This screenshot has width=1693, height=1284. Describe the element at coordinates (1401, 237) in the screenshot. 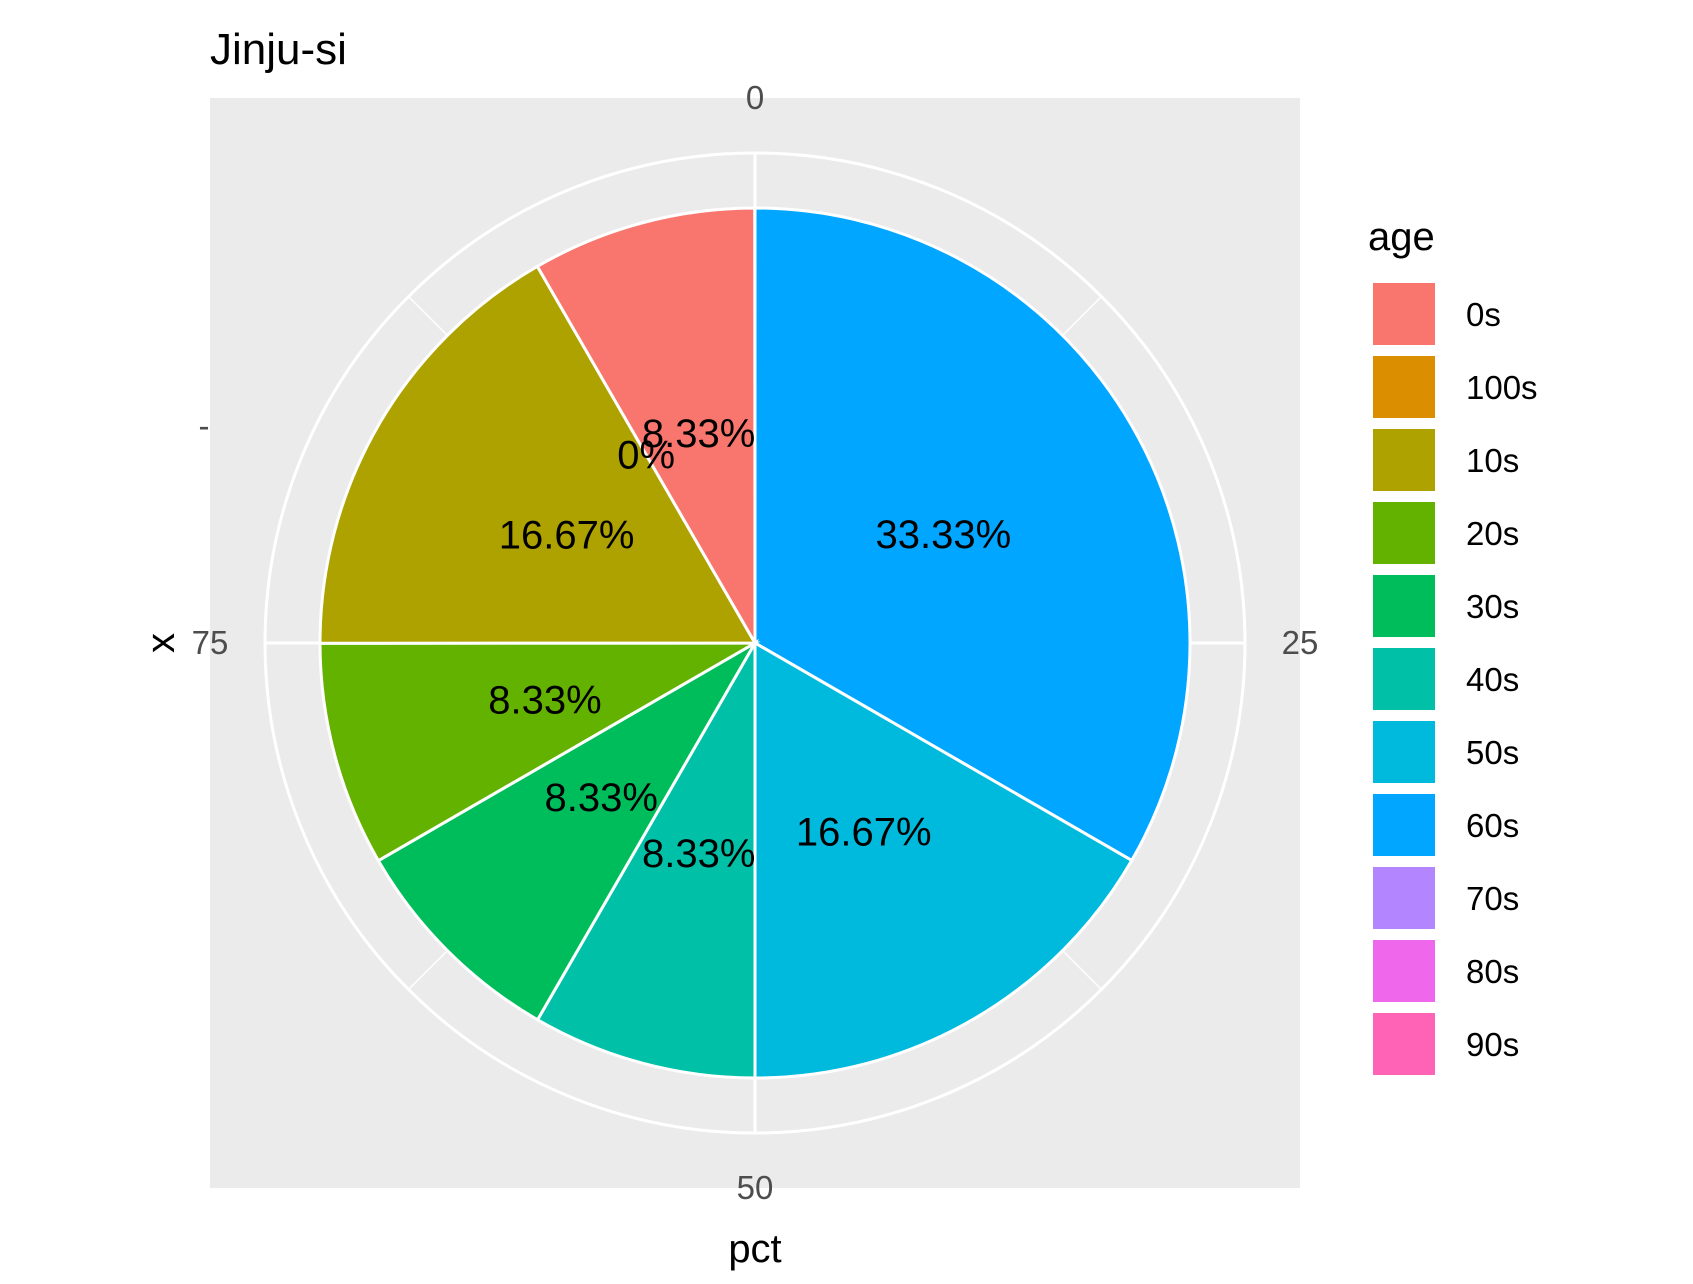

I see `legend-title: age` at that location.